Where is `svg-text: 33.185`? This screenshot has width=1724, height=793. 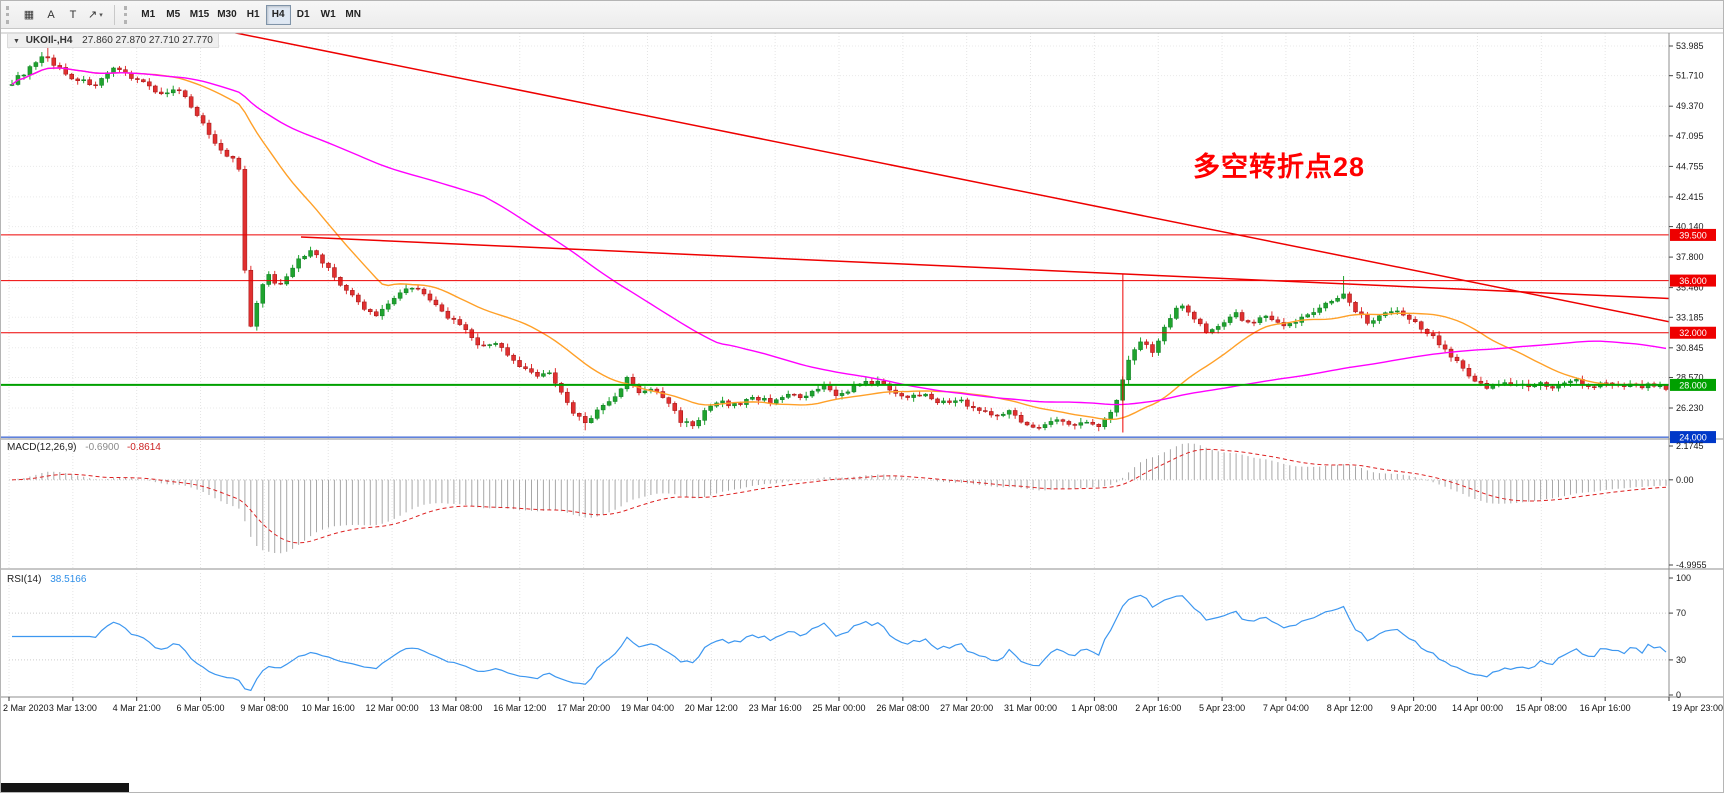 svg-text: 33.185 is located at coordinates (1690, 317).